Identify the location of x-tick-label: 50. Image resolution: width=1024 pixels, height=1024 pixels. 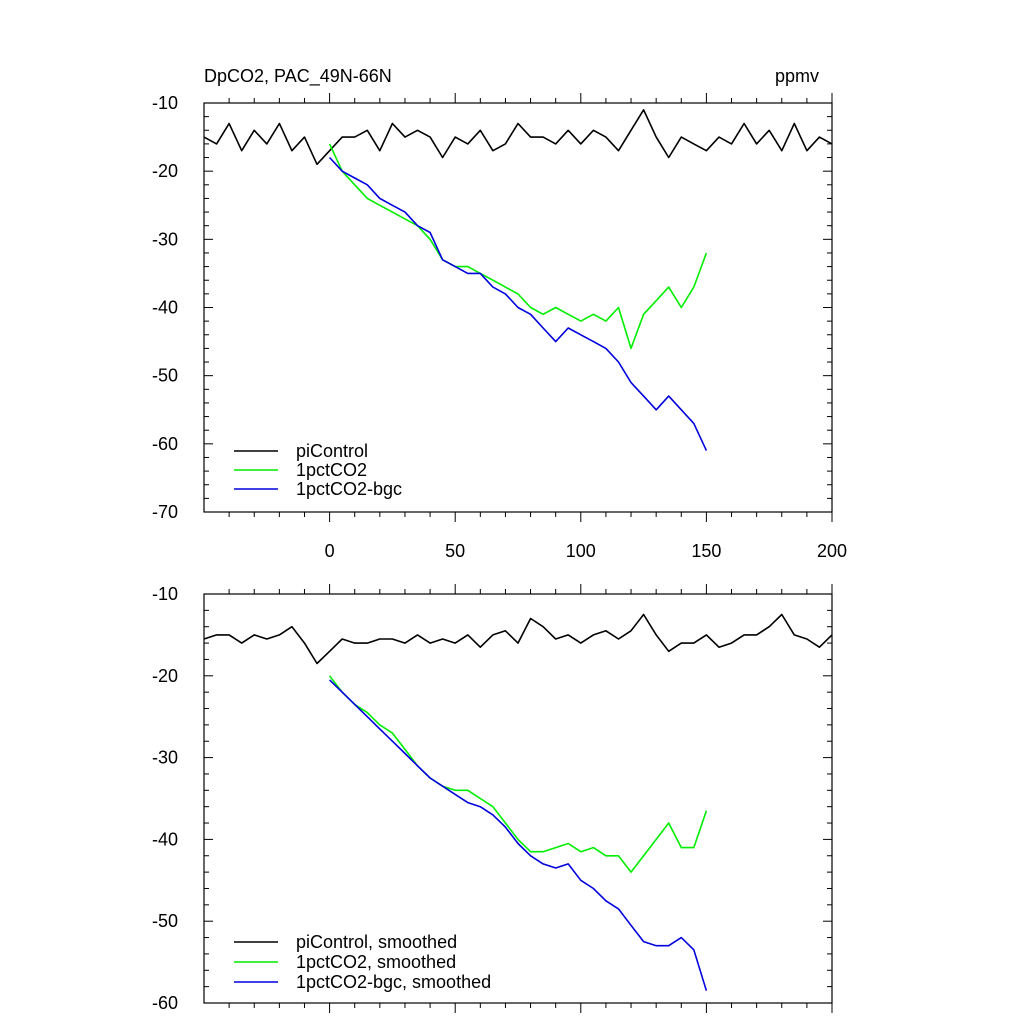
(455, 551).